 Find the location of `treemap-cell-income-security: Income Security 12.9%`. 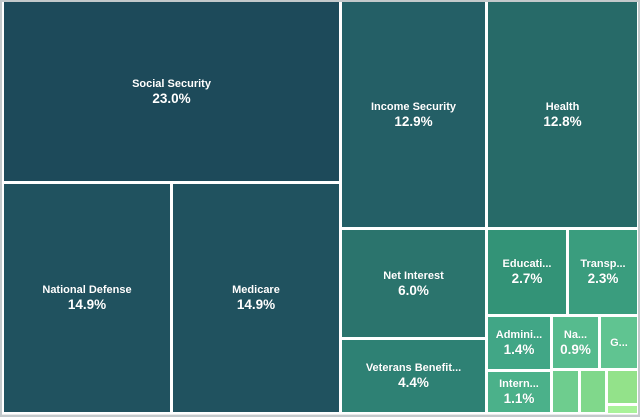

treemap-cell-income-security: Income Security 12.9% is located at coordinates (413, 114).